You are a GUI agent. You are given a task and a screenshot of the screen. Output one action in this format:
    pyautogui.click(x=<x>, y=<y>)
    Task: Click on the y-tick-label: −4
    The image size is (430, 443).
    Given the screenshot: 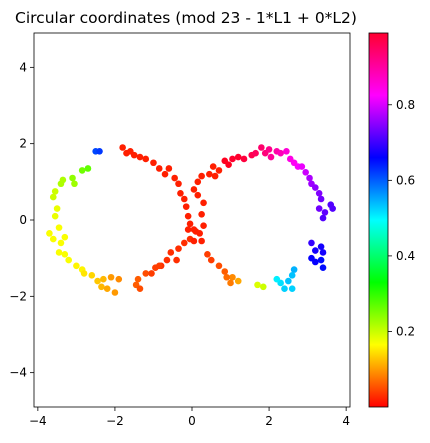 What is the action you would take?
    pyautogui.click(x=18, y=373)
    